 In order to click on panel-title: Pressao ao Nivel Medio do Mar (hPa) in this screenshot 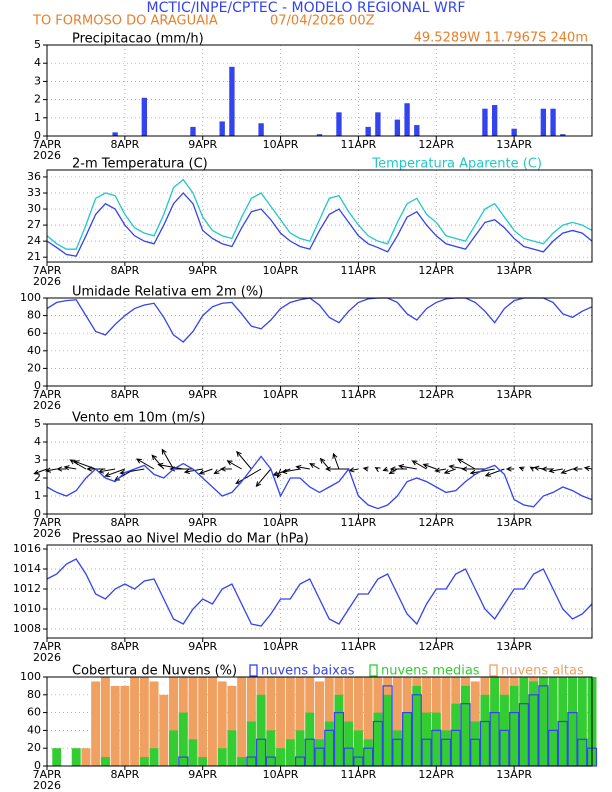, I will do `click(190, 539)`.